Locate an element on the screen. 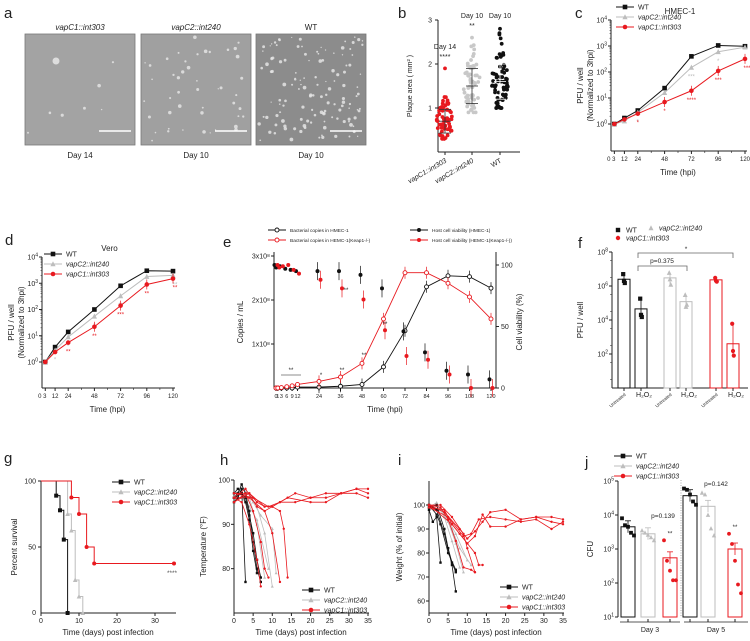 Image resolution: width=750 pixels, height=641 pixels. panel-label-h: h is located at coordinates (224, 460).